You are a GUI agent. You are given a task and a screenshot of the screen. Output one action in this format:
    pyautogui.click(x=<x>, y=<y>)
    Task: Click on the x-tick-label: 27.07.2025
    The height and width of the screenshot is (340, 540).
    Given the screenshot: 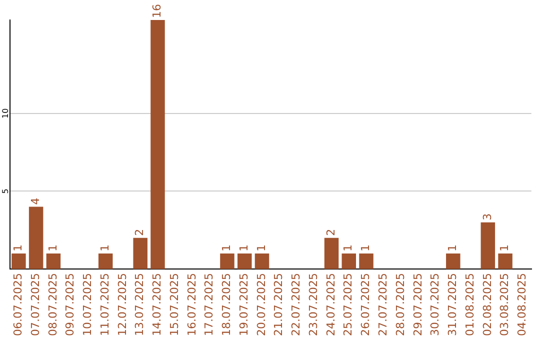 What is the action you would take?
    pyautogui.click(x=383, y=304)
    